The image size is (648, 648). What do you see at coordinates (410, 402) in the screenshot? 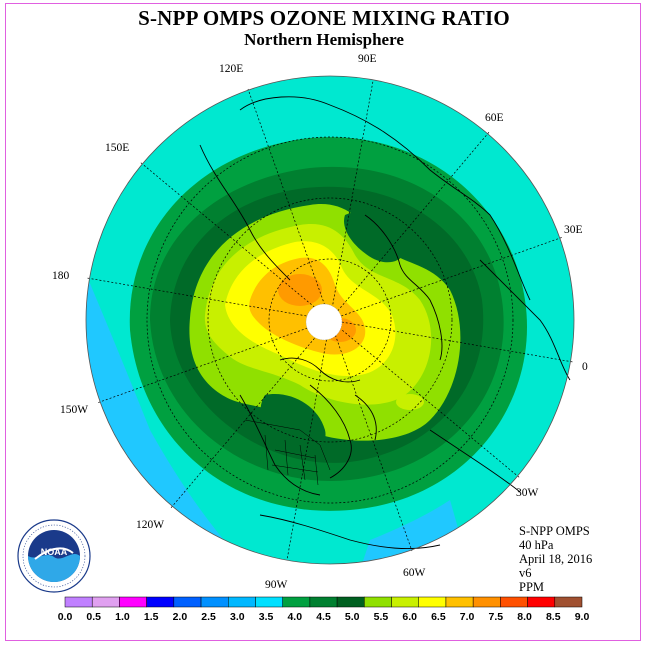
I see `band-6.0-6.5-patch` at bounding box center [410, 402].